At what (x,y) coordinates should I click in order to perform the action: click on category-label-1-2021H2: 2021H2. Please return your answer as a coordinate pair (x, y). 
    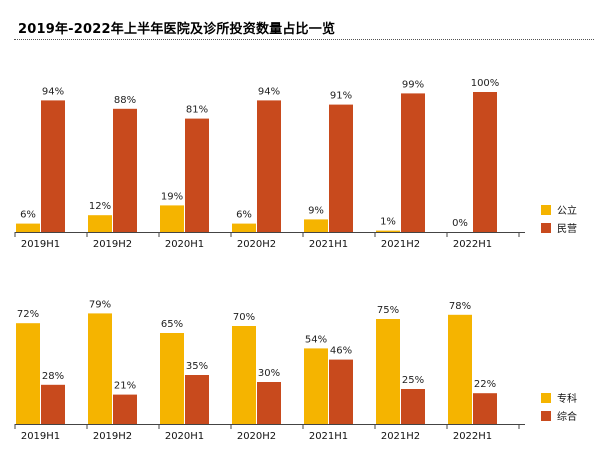
    Looking at the image, I should click on (400, 244).